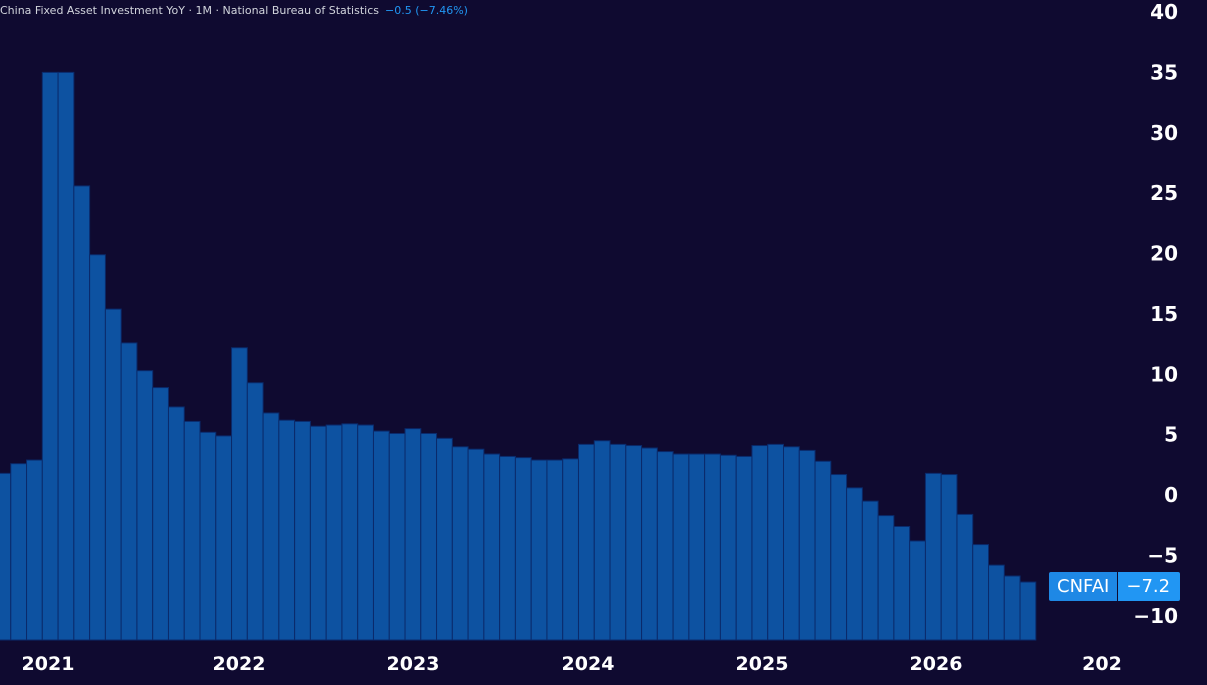 The width and height of the screenshot is (1207, 685). I want to click on y-tick-label: 20, so click(1164, 254).